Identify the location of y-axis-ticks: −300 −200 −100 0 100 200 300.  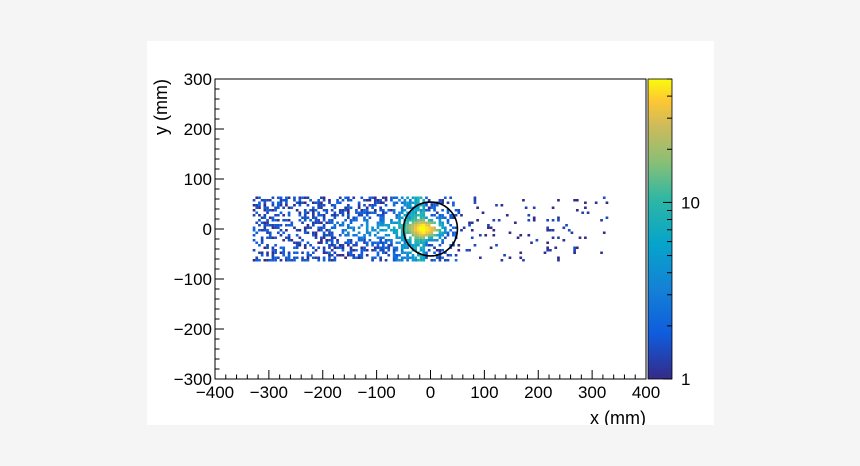
(199, 229).